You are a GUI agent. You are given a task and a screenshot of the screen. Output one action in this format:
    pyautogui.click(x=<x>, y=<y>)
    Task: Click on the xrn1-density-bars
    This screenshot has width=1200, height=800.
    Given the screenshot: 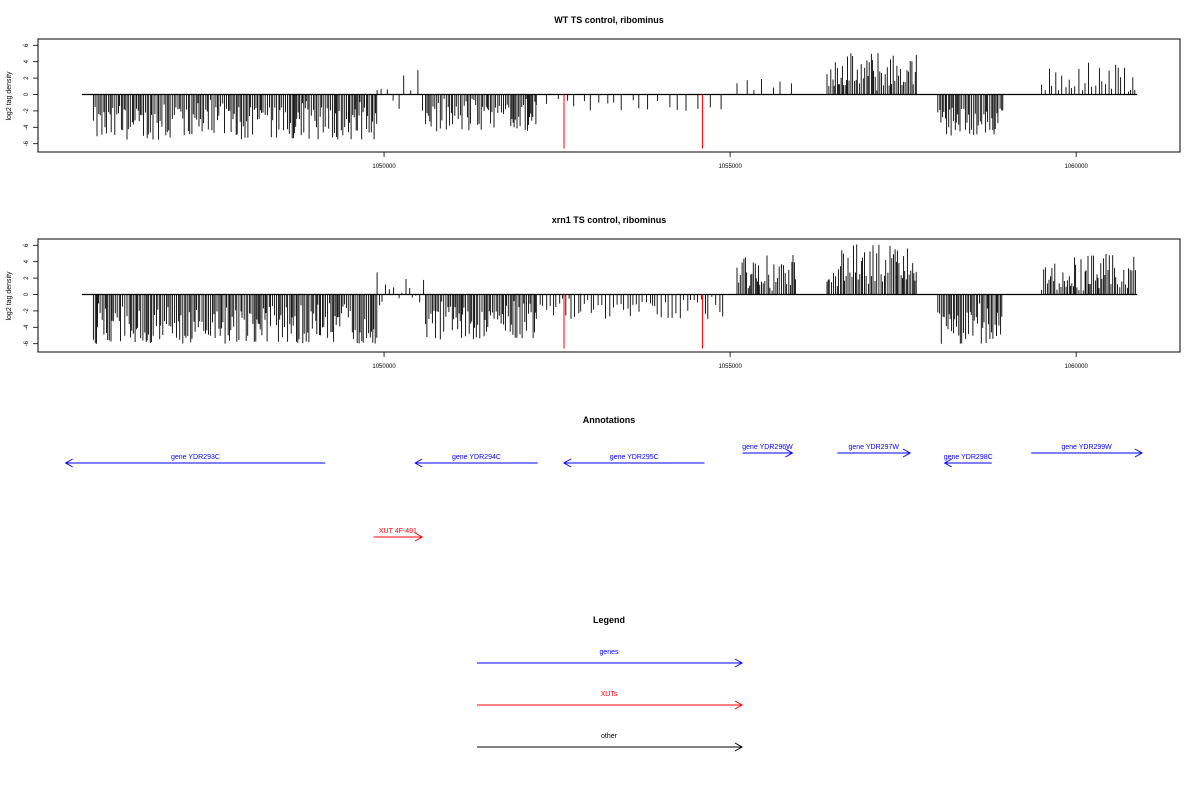 What is the action you would take?
    pyautogui.click(x=609, y=296)
    